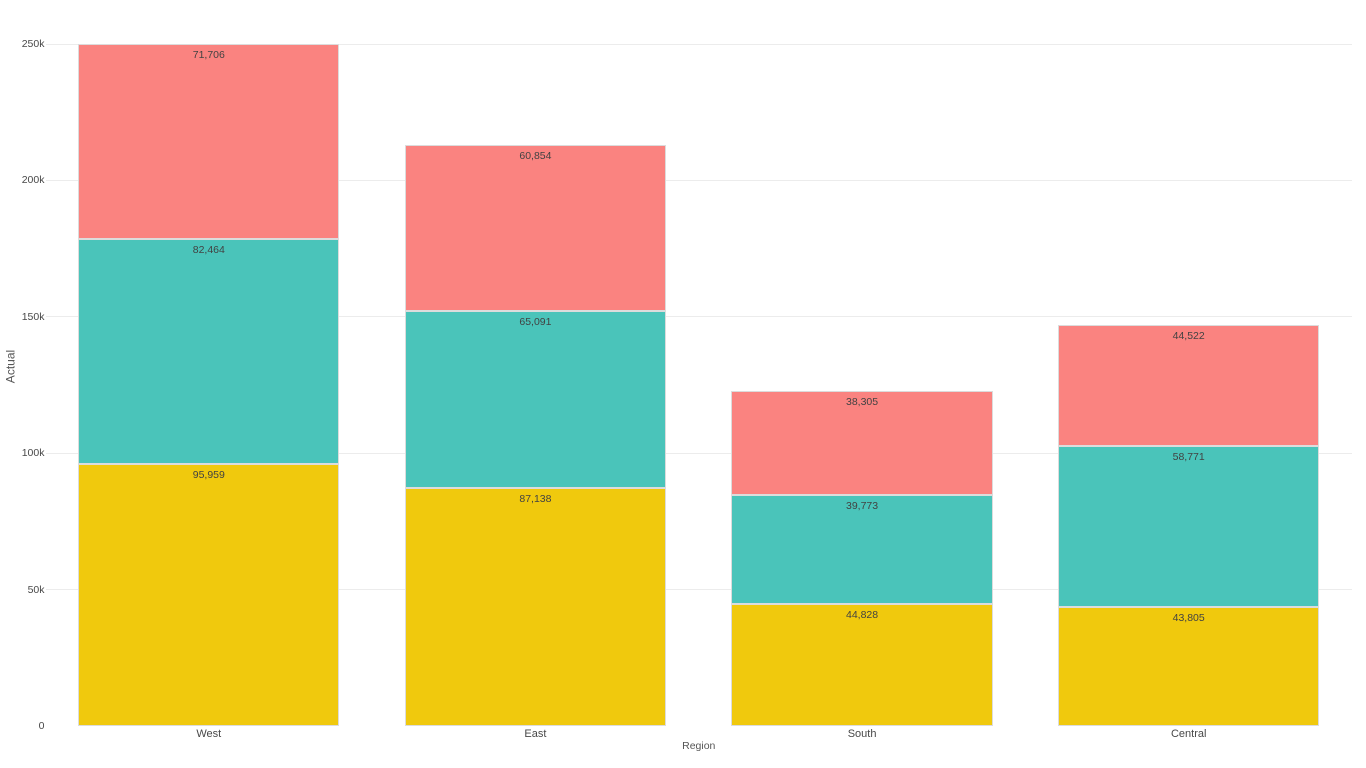 The image size is (1366, 768). I want to click on value-label-central-segment-middle: 58,771, so click(1188, 457).